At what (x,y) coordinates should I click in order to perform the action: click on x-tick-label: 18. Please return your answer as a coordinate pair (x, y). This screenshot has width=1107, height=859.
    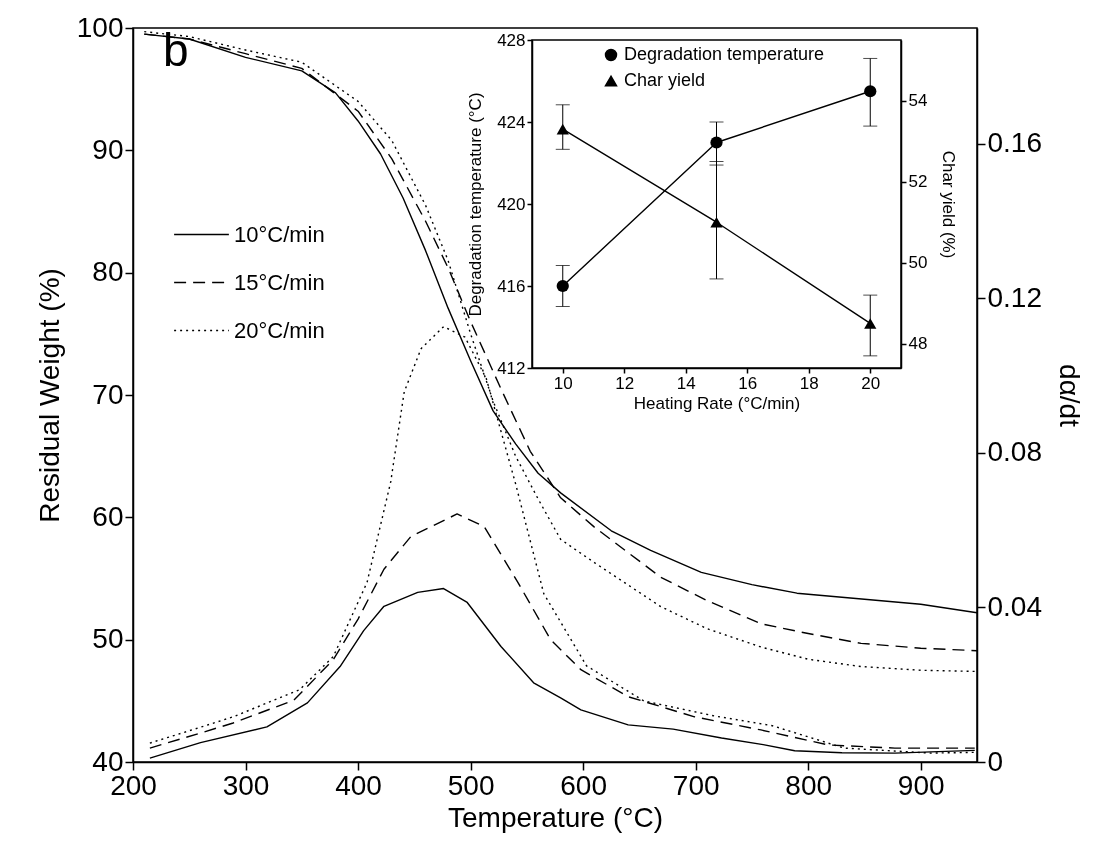
    Looking at the image, I should click on (809, 383).